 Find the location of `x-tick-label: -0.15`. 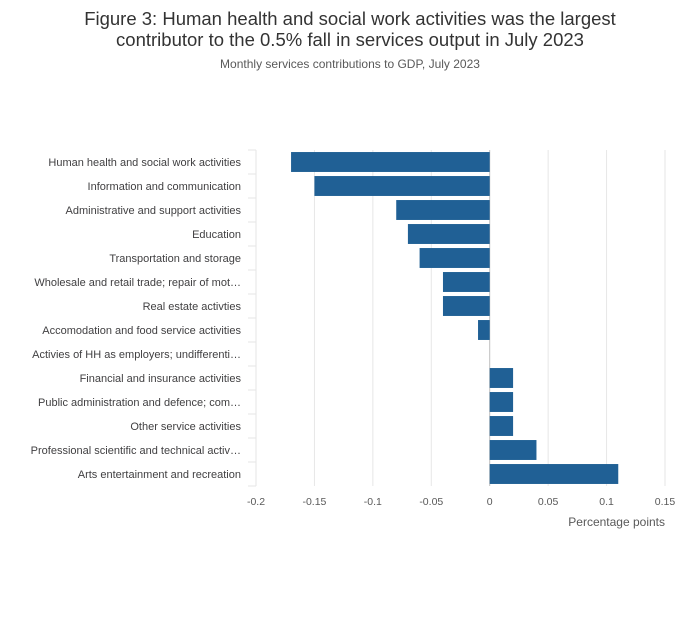

x-tick-label: -0.15 is located at coordinates (314, 502).